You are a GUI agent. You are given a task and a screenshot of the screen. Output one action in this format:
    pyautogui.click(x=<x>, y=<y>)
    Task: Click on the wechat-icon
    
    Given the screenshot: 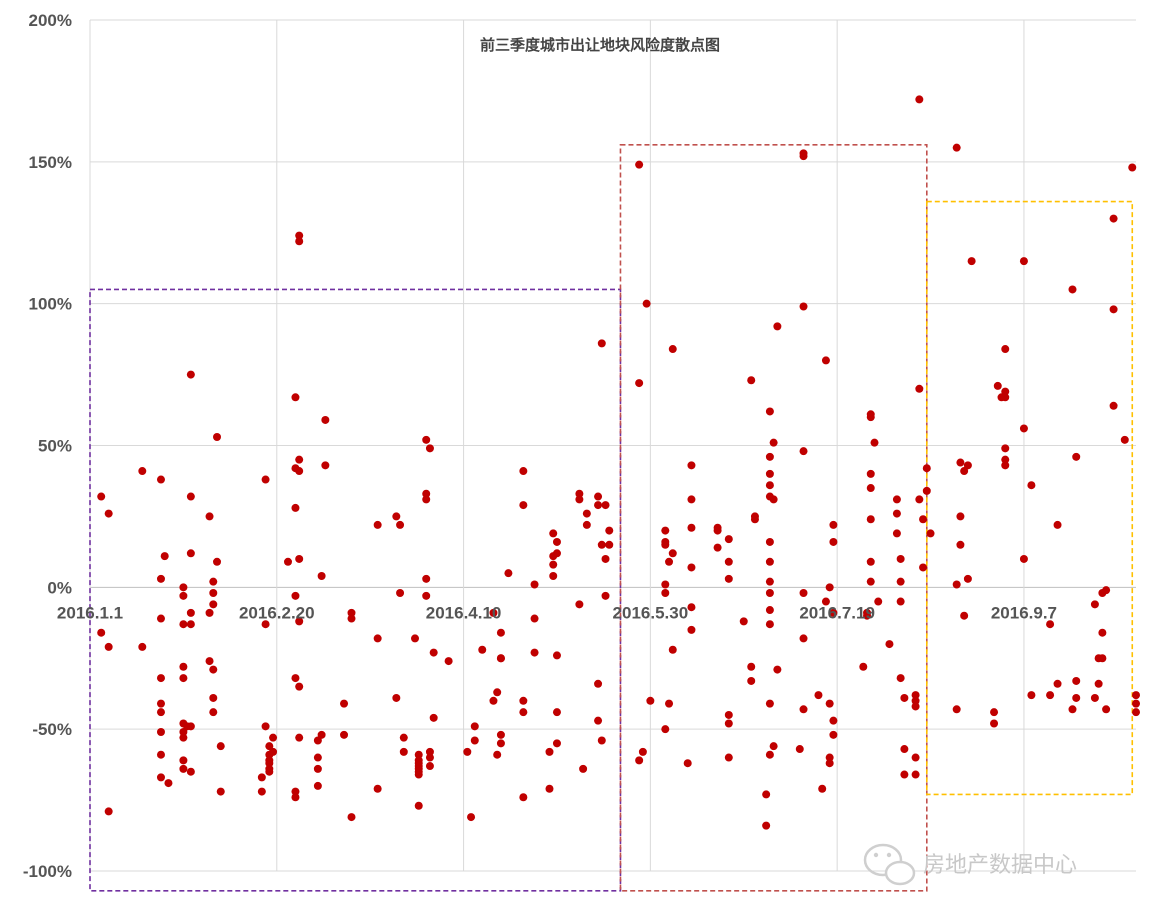 What is the action you would take?
    pyautogui.click(x=889, y=864)
    